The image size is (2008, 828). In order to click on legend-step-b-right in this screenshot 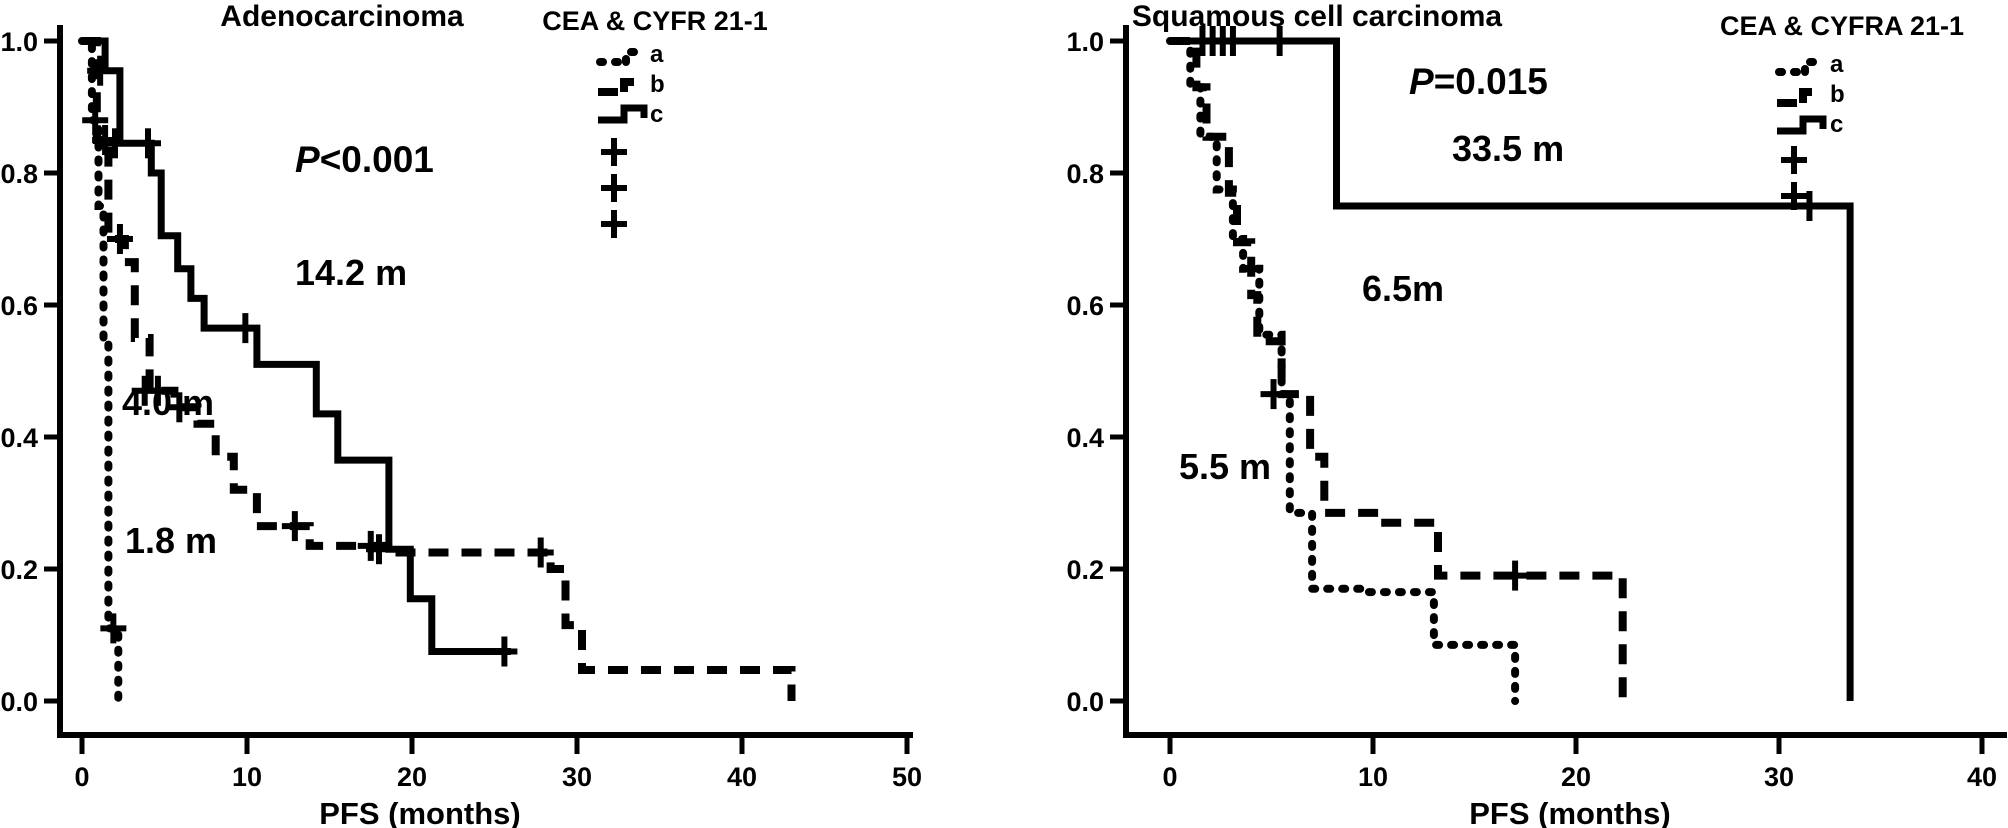, I will do `click(1811, 95)`.